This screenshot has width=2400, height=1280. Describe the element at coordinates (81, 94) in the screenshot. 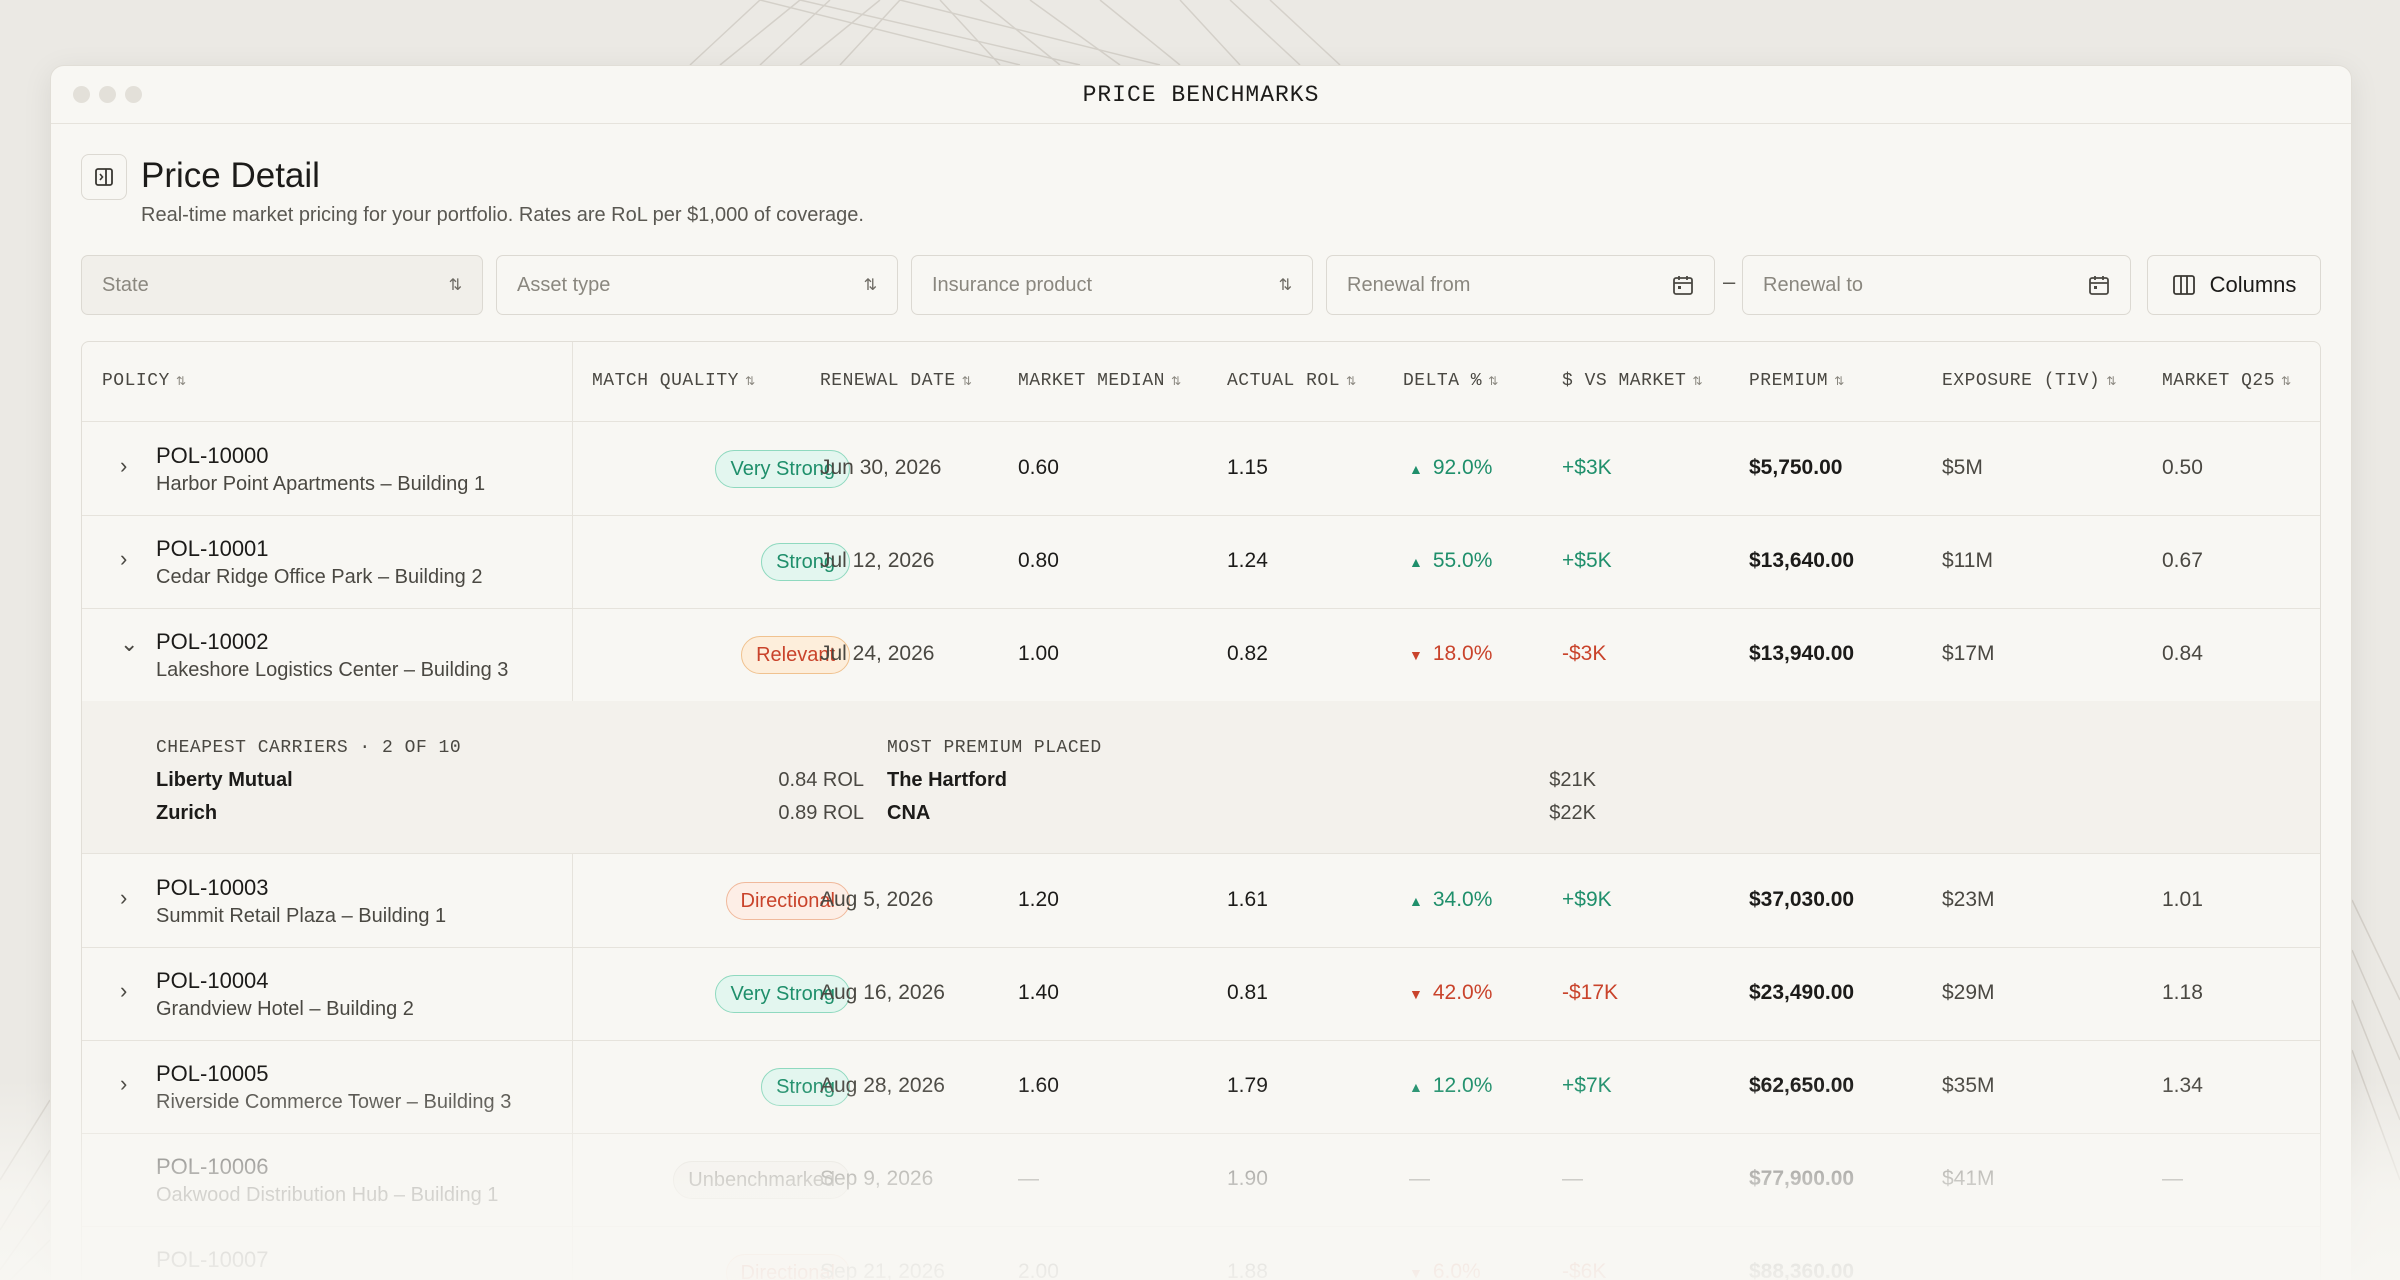

I see `close-dot` at that location.